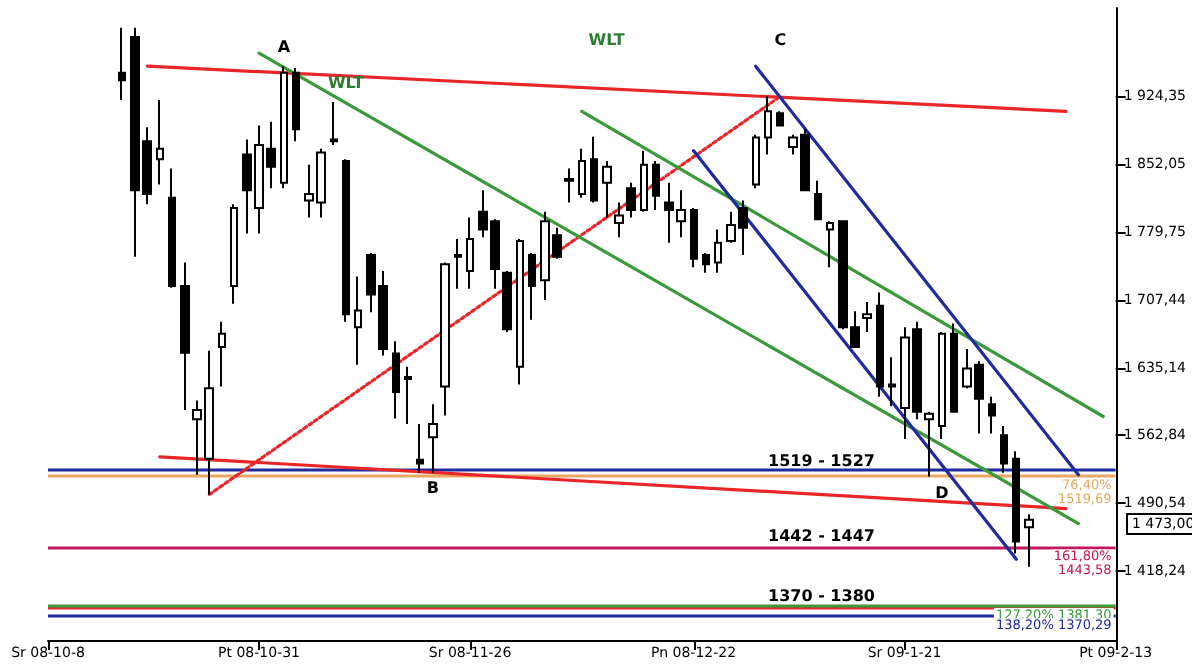  Describe the element at coordinates (822, 596) in the screenshot. I see `annotation: 1370 - 1380` at that location.